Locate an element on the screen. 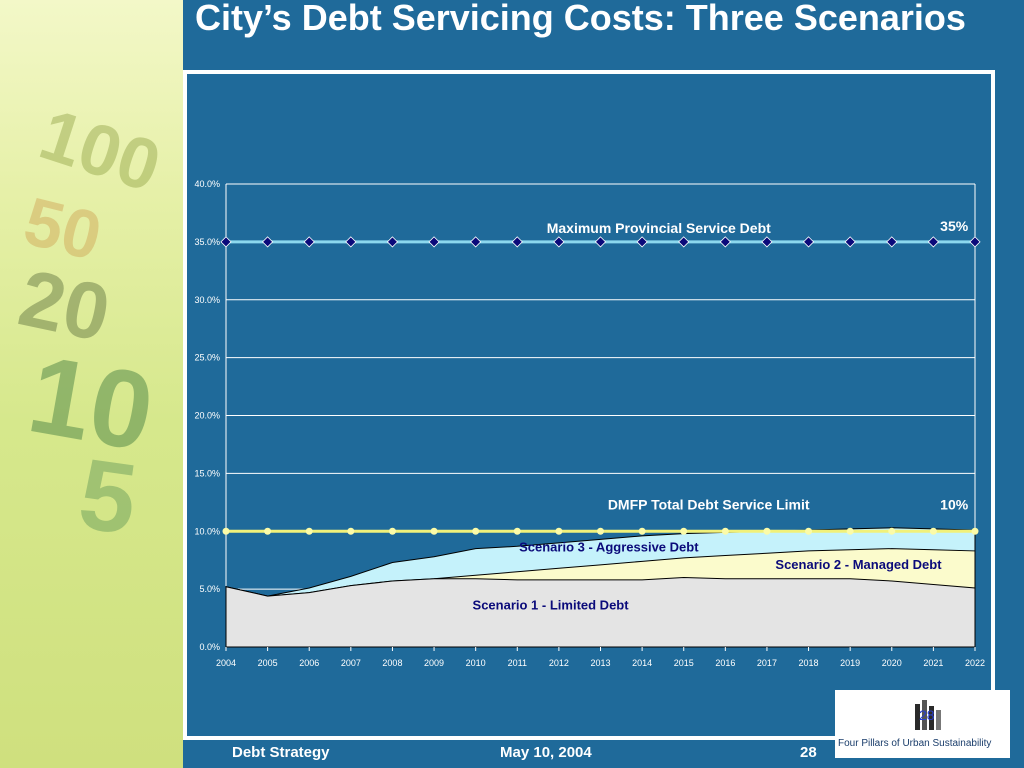 This screenshot has width=1024, height=768. x-tick-label: 2006 is located at coordinates (309, 663).